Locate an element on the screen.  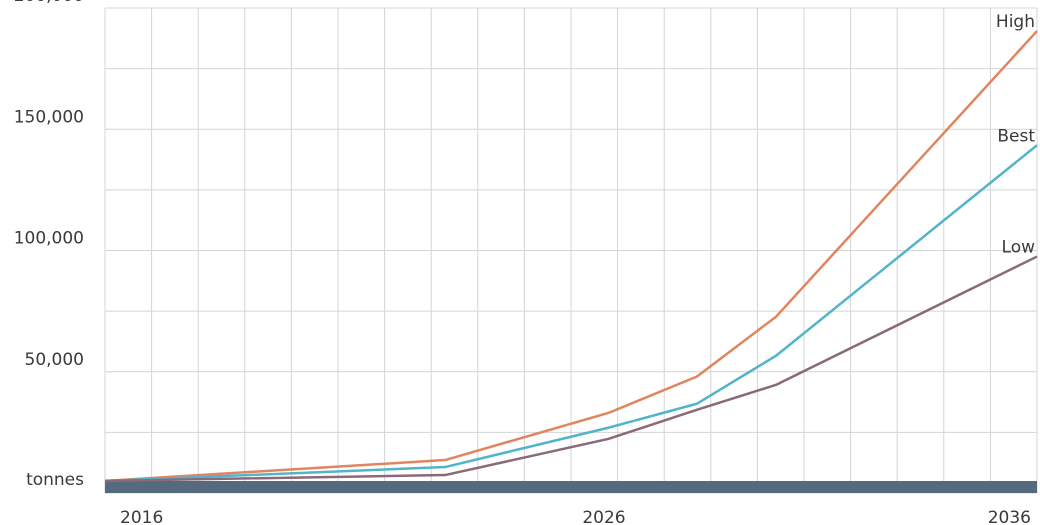
series-label: Best is located at coordinates (1016, 136).